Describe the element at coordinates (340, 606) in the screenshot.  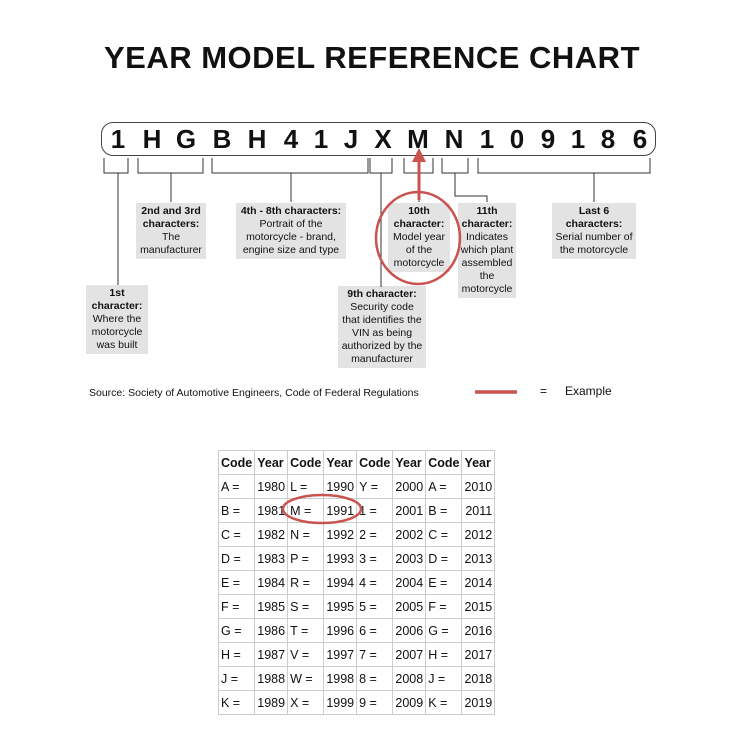
I see `year-cell: 1995` at that location.